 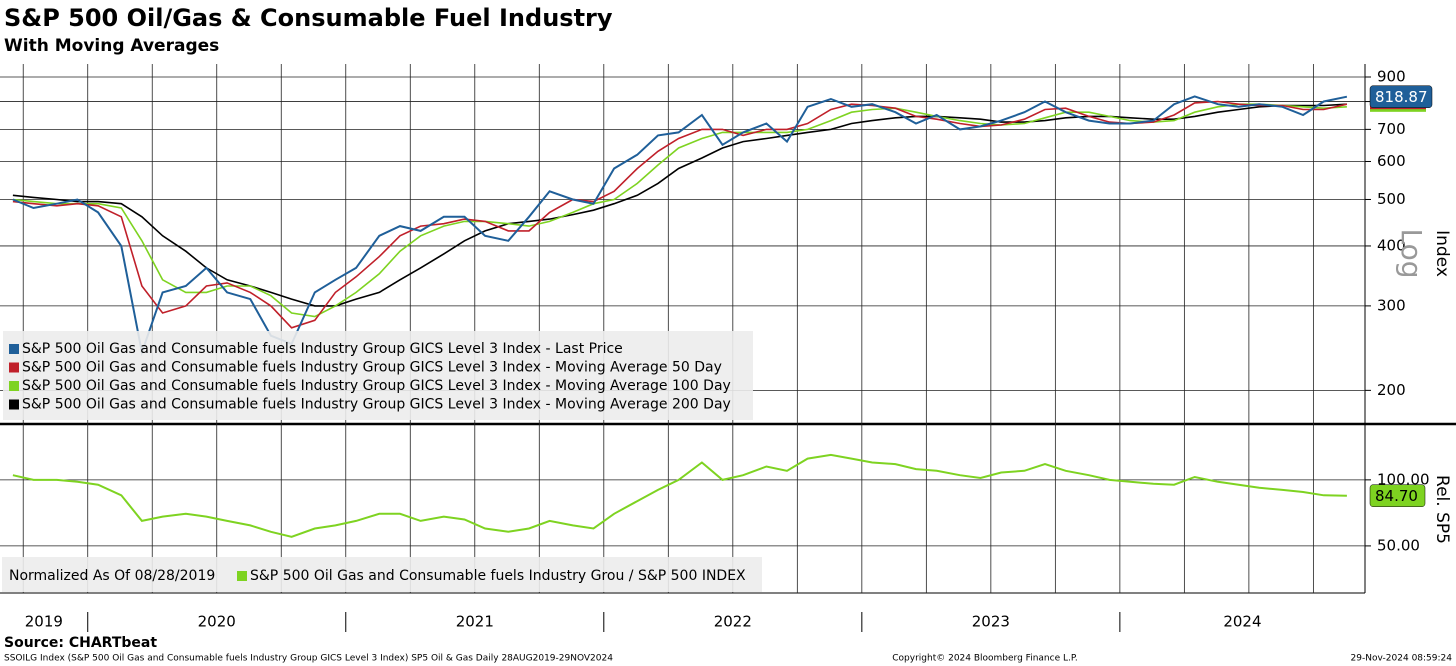 What do you see at coordinates (111, 46) in the screenshot?
I see `chart-subtitle: With Moving Averages` at bounding box center [111, 46].